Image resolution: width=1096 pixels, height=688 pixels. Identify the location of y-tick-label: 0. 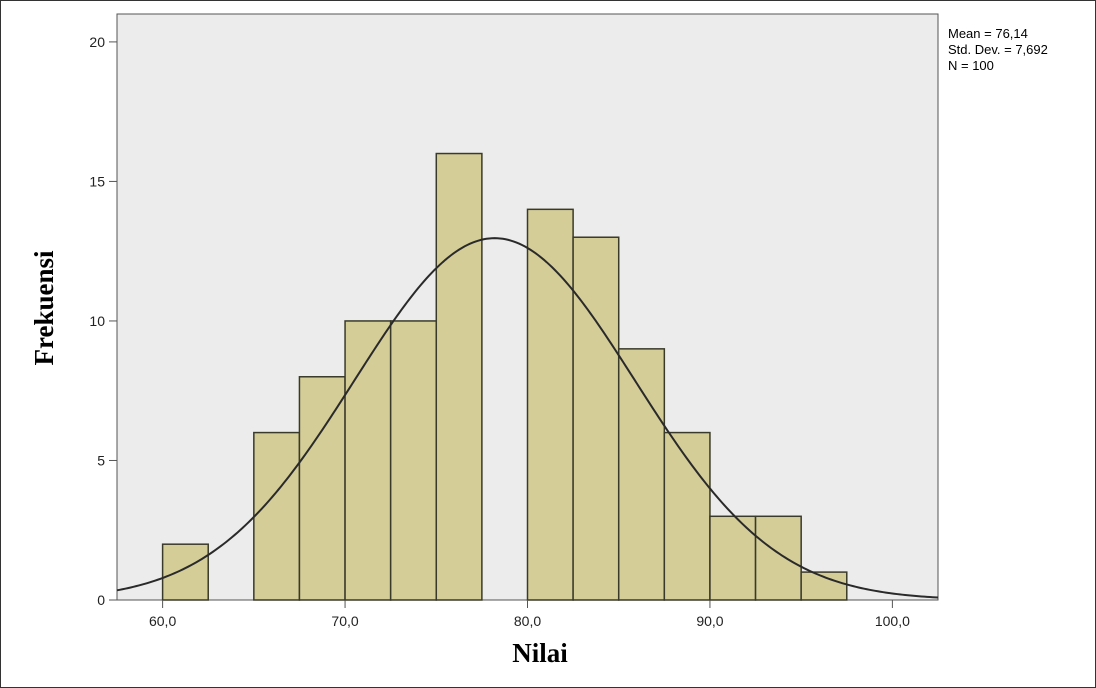
(101, 600).